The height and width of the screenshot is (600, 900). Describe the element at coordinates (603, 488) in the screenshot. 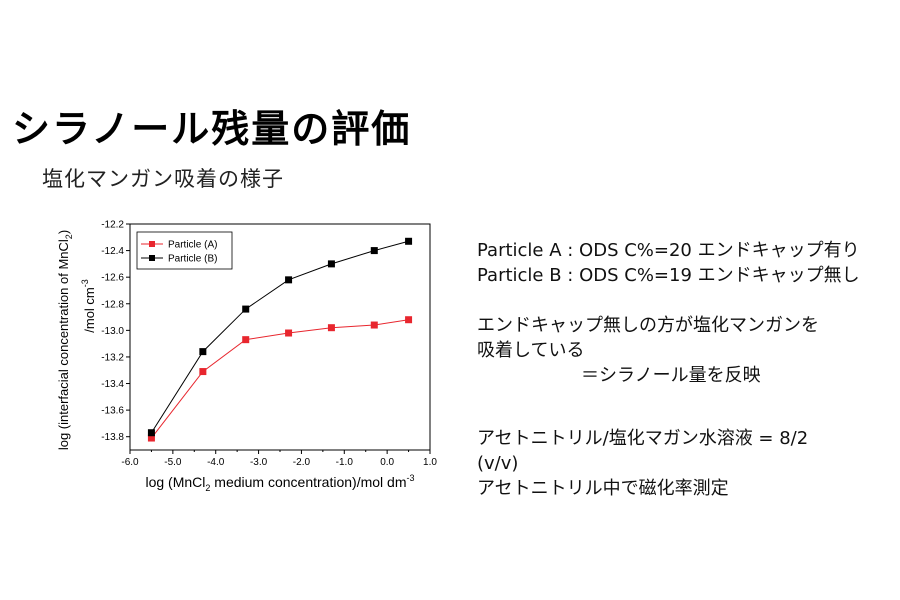

I see `note-line: アセトニトリル中で磁化率測定` at that location.